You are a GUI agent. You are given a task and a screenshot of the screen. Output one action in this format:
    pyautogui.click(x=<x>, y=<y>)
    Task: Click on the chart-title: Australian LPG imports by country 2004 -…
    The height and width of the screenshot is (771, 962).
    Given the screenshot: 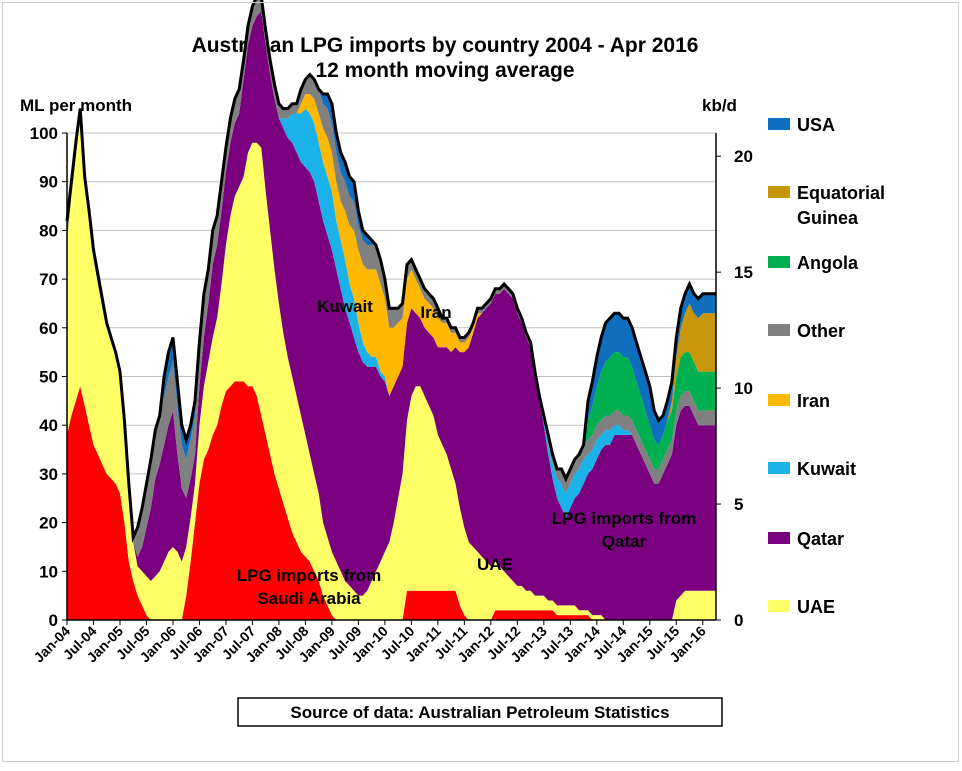 What is the action you would take?
    pyautogui.click(x=445, y=45)
    